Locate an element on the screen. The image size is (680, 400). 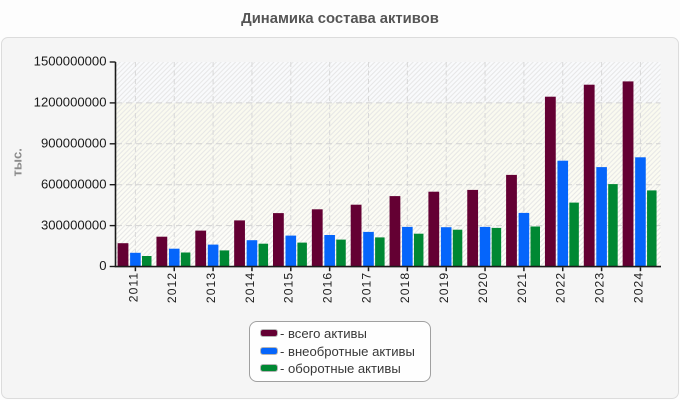
svg-text: 300000000 is located at coordinates (74, 224).